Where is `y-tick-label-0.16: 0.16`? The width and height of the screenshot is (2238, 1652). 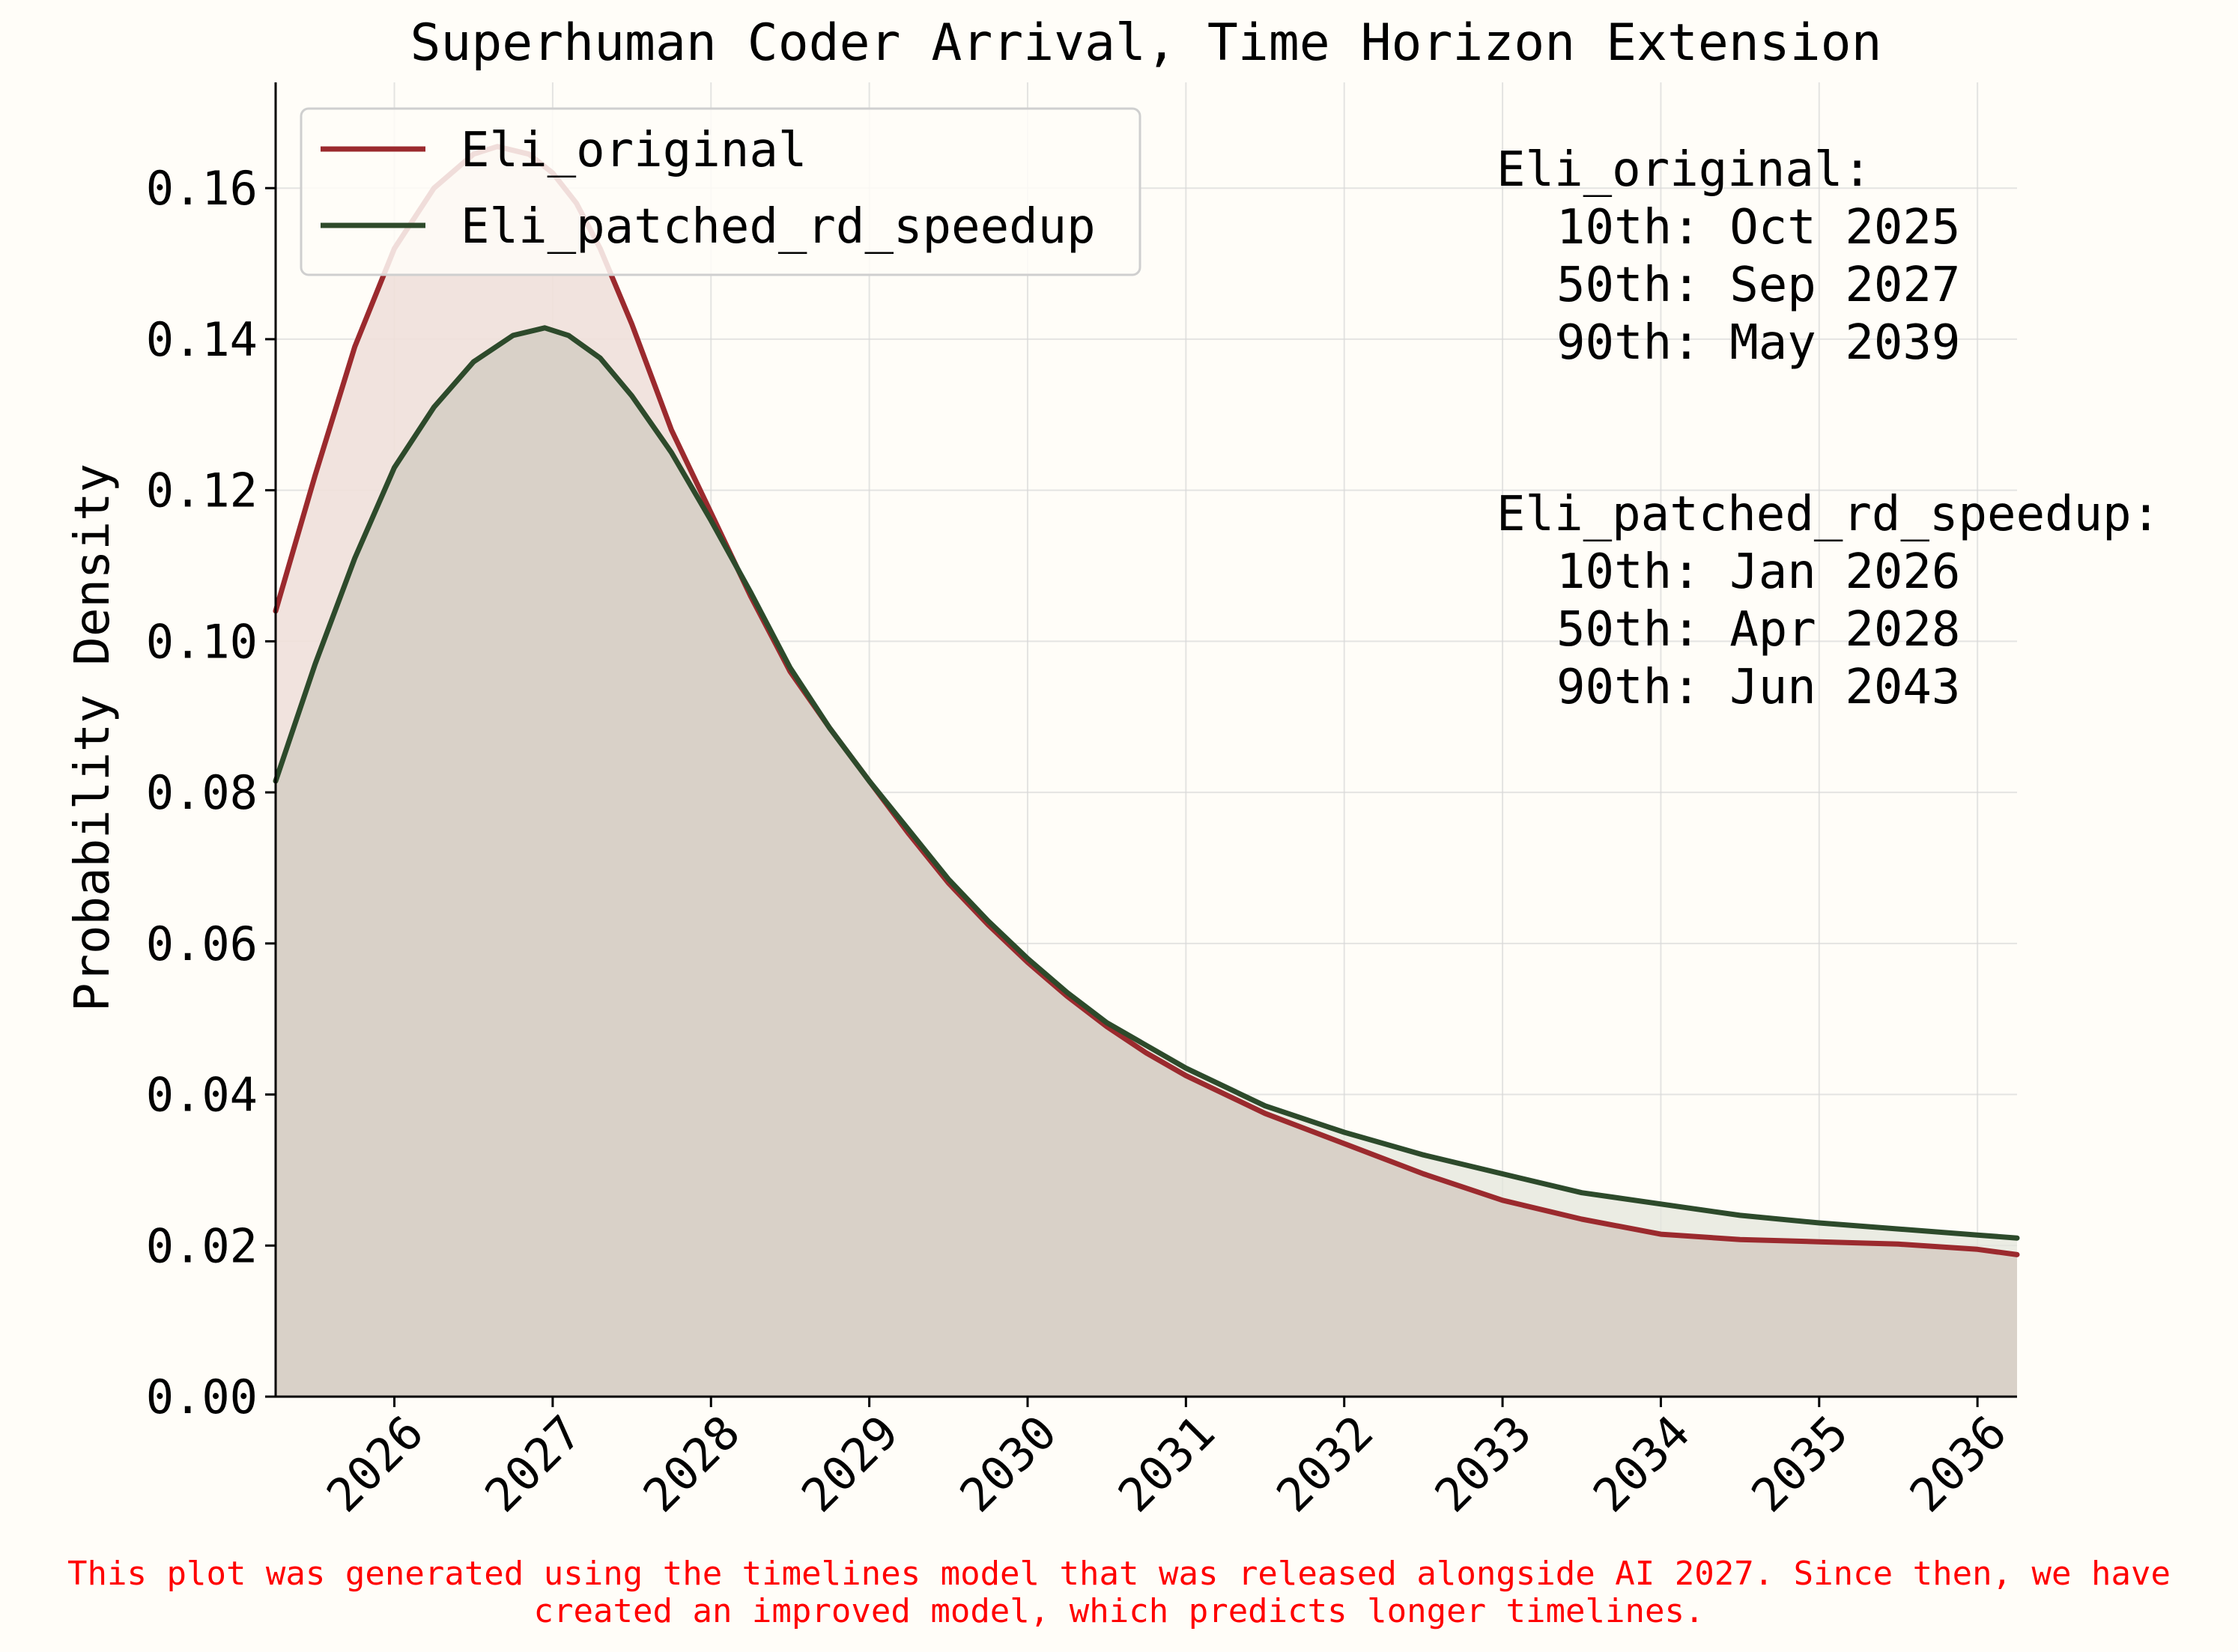 y-tick-label-0.16: 0.16 is located at coordinates (202, 188).